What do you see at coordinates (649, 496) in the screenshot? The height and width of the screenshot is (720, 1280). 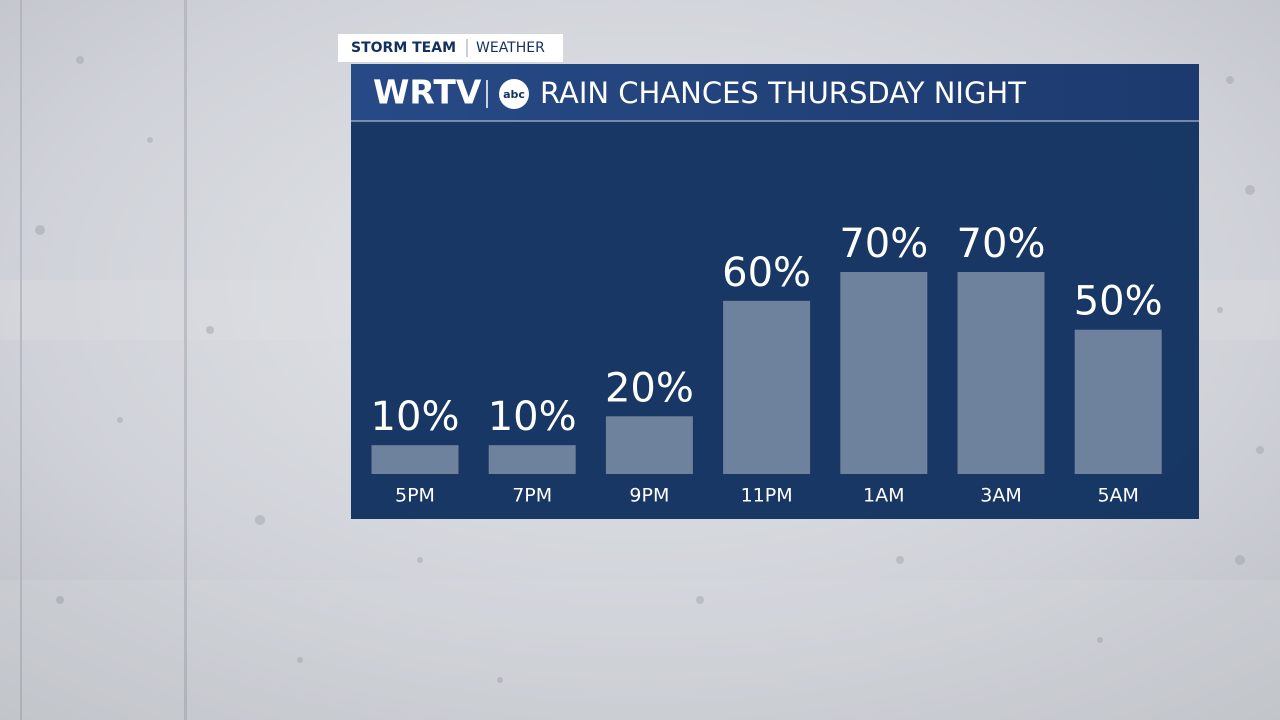 I see `x-tick-label: 9PM` at bounding box center [649, 496].